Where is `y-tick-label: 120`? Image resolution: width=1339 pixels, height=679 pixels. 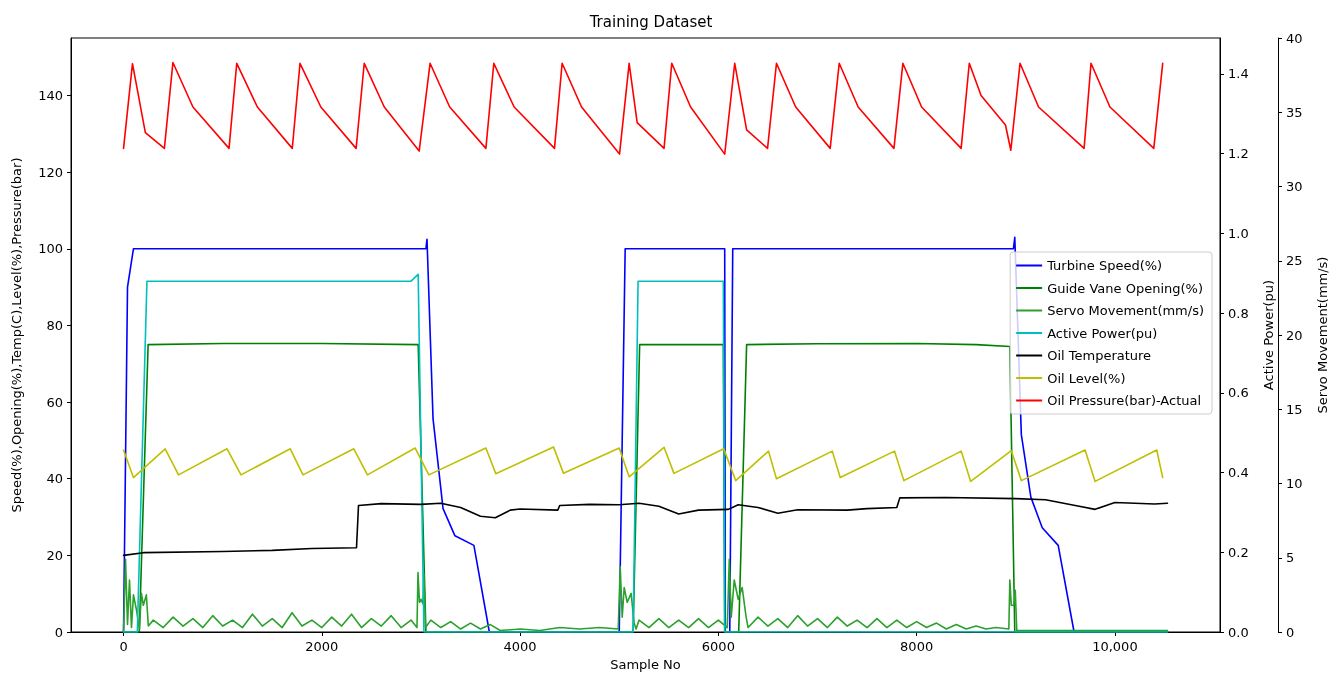 y-tick-label: 120 is located at coordinates (50, 172).